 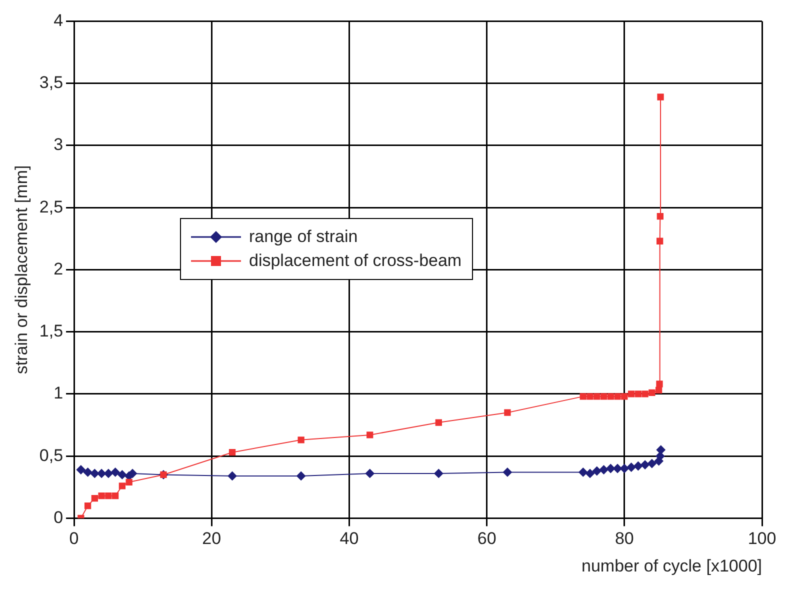 I want to click on x-tick-label: 80, so click(x=624, y=538).